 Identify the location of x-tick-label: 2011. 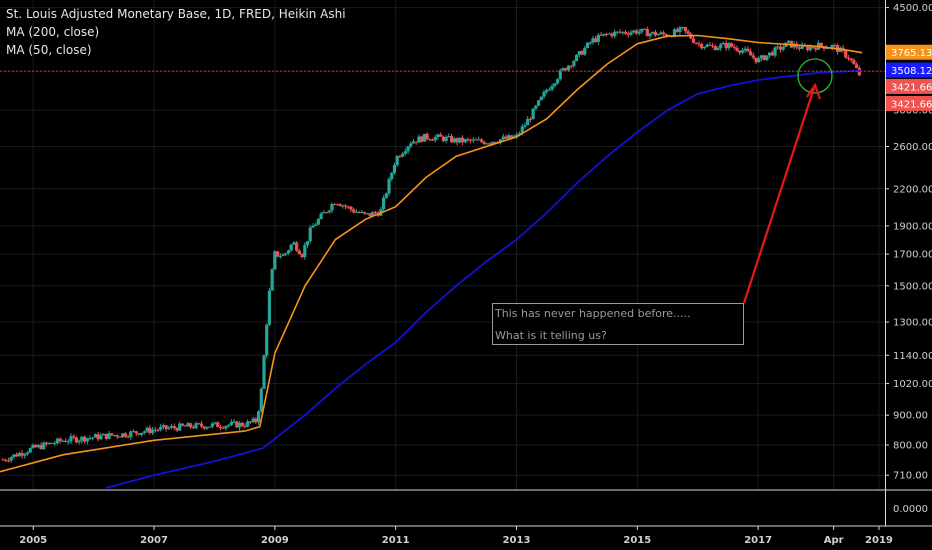
(396, 540).